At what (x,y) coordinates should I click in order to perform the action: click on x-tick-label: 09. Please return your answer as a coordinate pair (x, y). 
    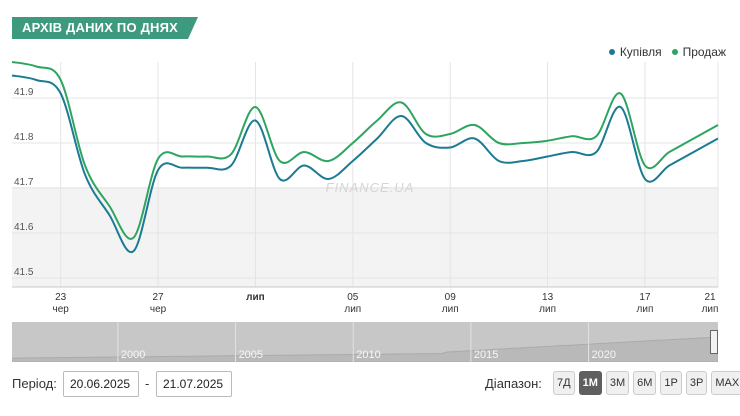
    Looking at the image, I should click on (451, 297).